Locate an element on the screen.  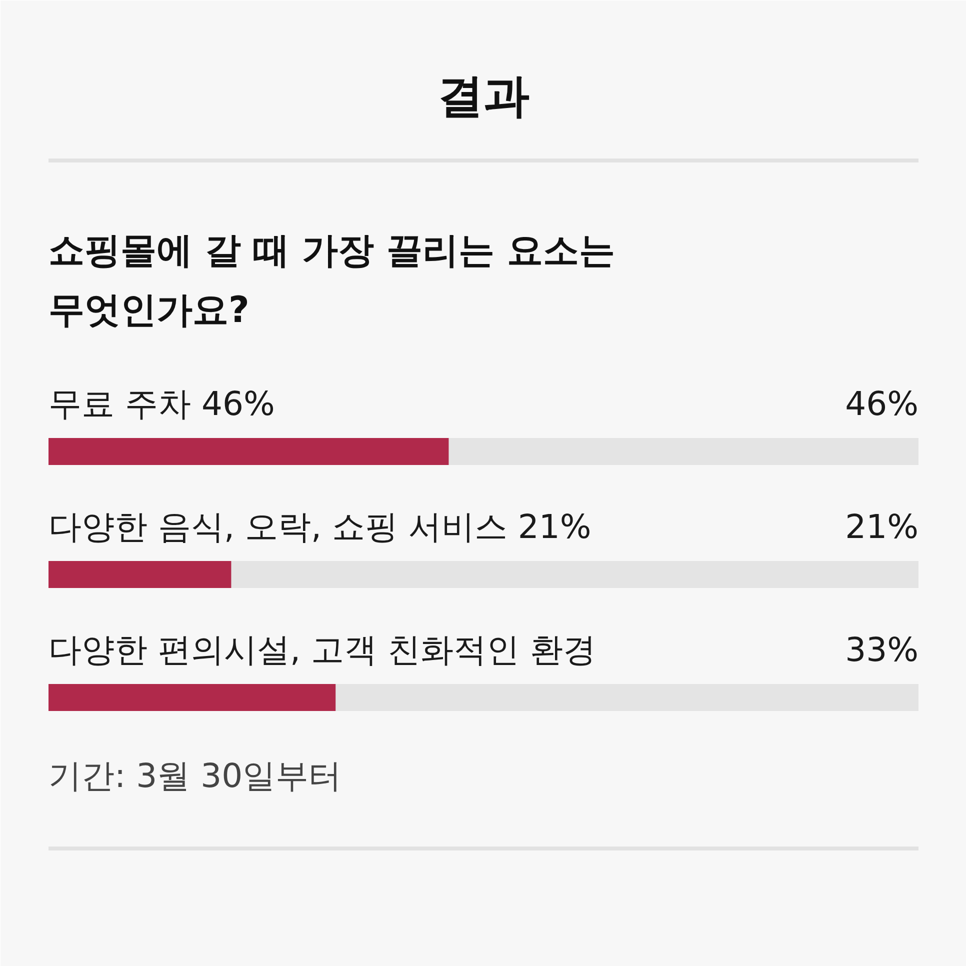
y-tick-label: 무료 주차 46% is located at coordinates (161, 403).